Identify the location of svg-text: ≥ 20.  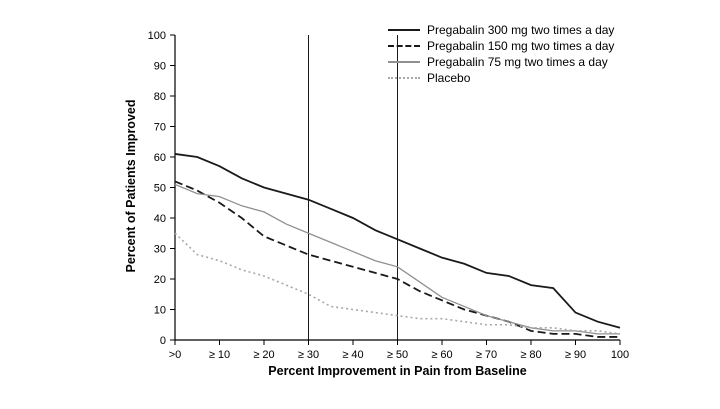
(263, 355).